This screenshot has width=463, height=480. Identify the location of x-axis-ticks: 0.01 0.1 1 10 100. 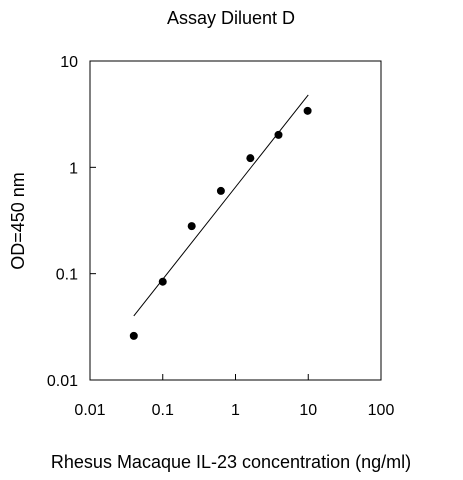
(234, 396).